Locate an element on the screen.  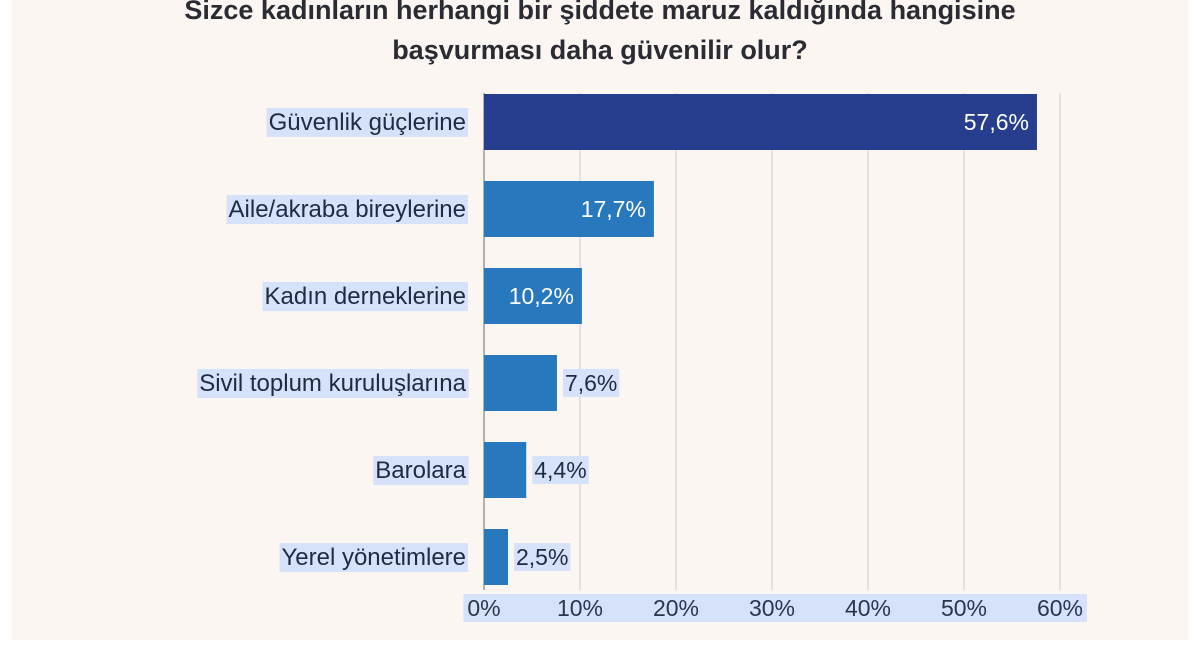
value-label: 2,5% is located at coordinates (542, 557).